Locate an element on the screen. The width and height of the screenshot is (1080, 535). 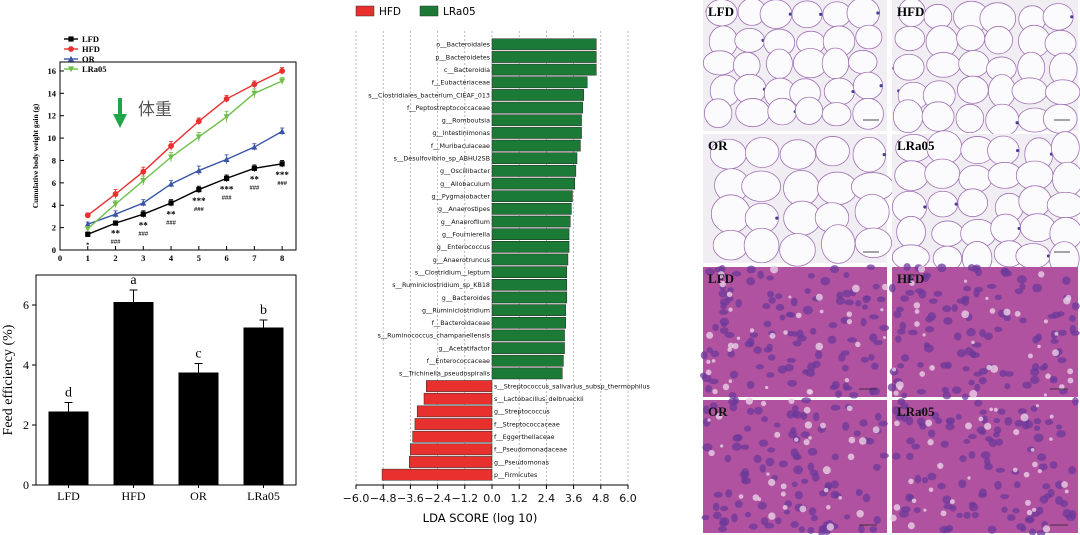
micrograph-label: LRa05 is located at coordinates (916, 411).